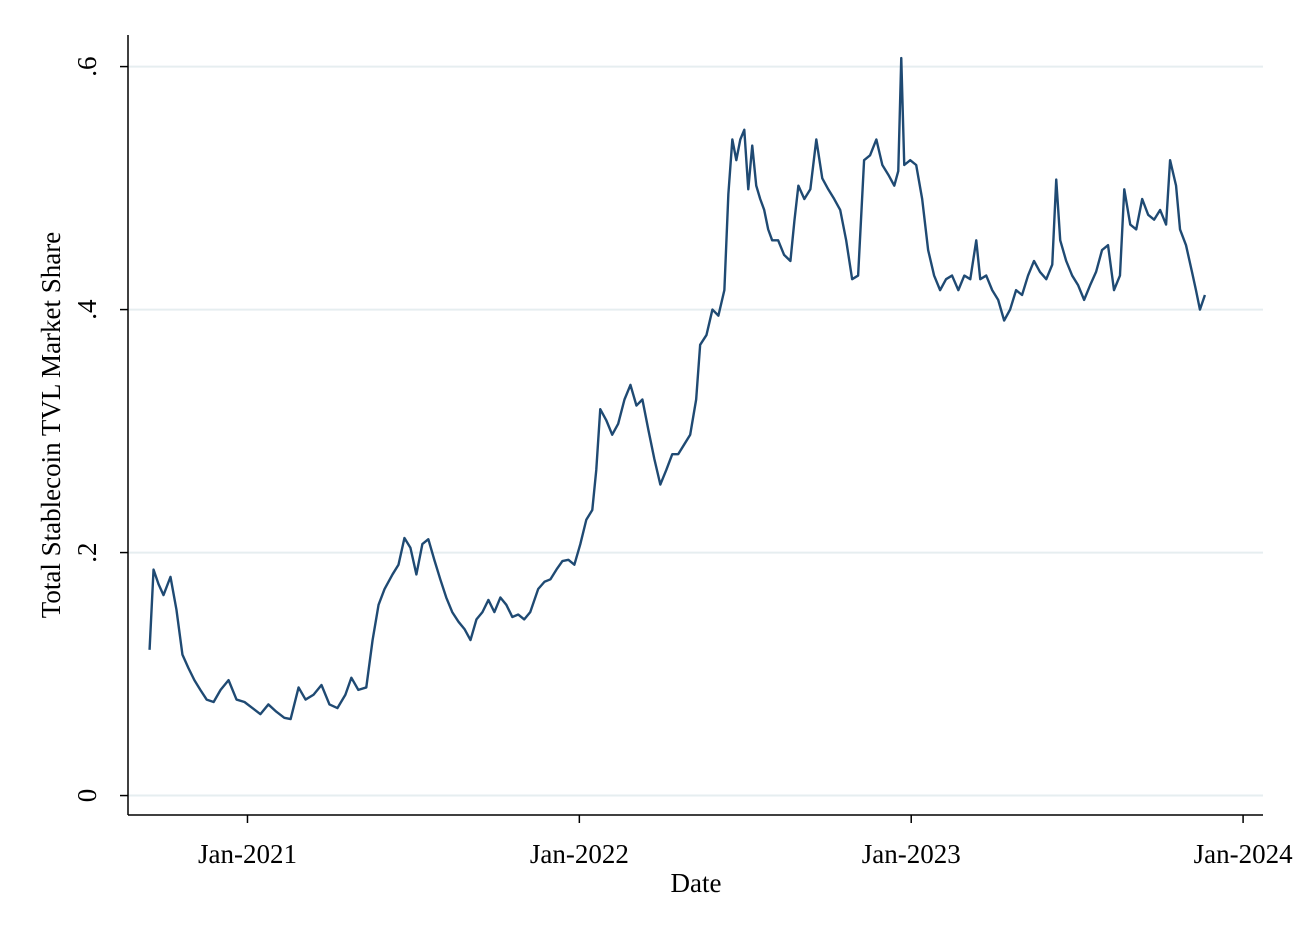  What do you see at coordinates (87, 309) in the screenshot?
I see `y-tick-label: .4` at bounding box center [87, 309].